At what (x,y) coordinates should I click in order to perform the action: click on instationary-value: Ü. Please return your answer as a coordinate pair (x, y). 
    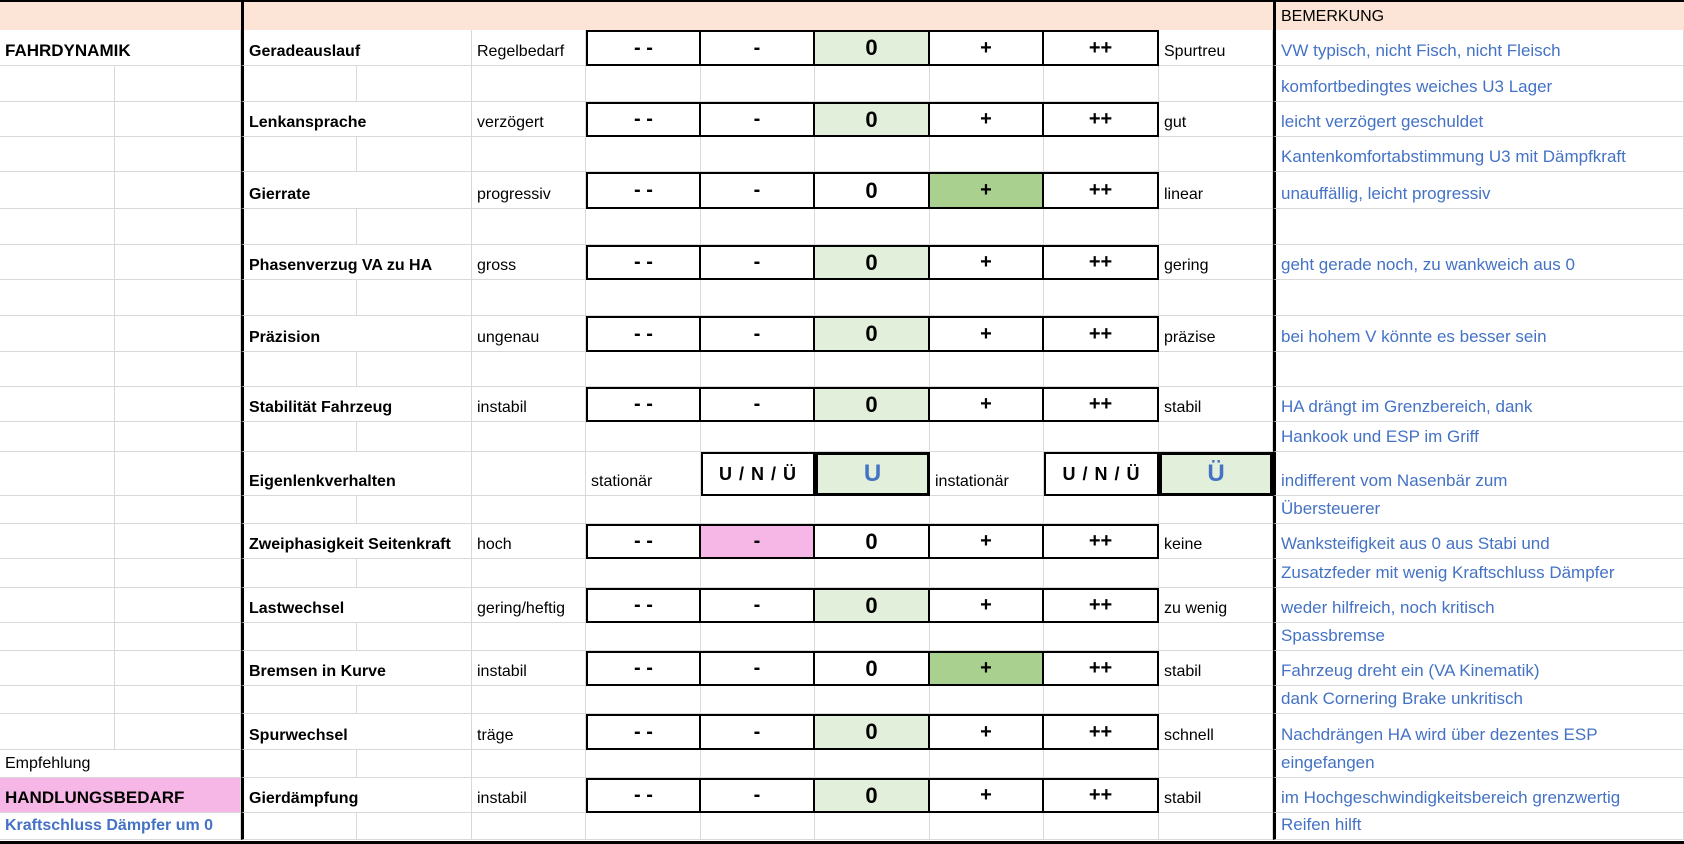
    Looking at the image, I should click on (1216, 474).